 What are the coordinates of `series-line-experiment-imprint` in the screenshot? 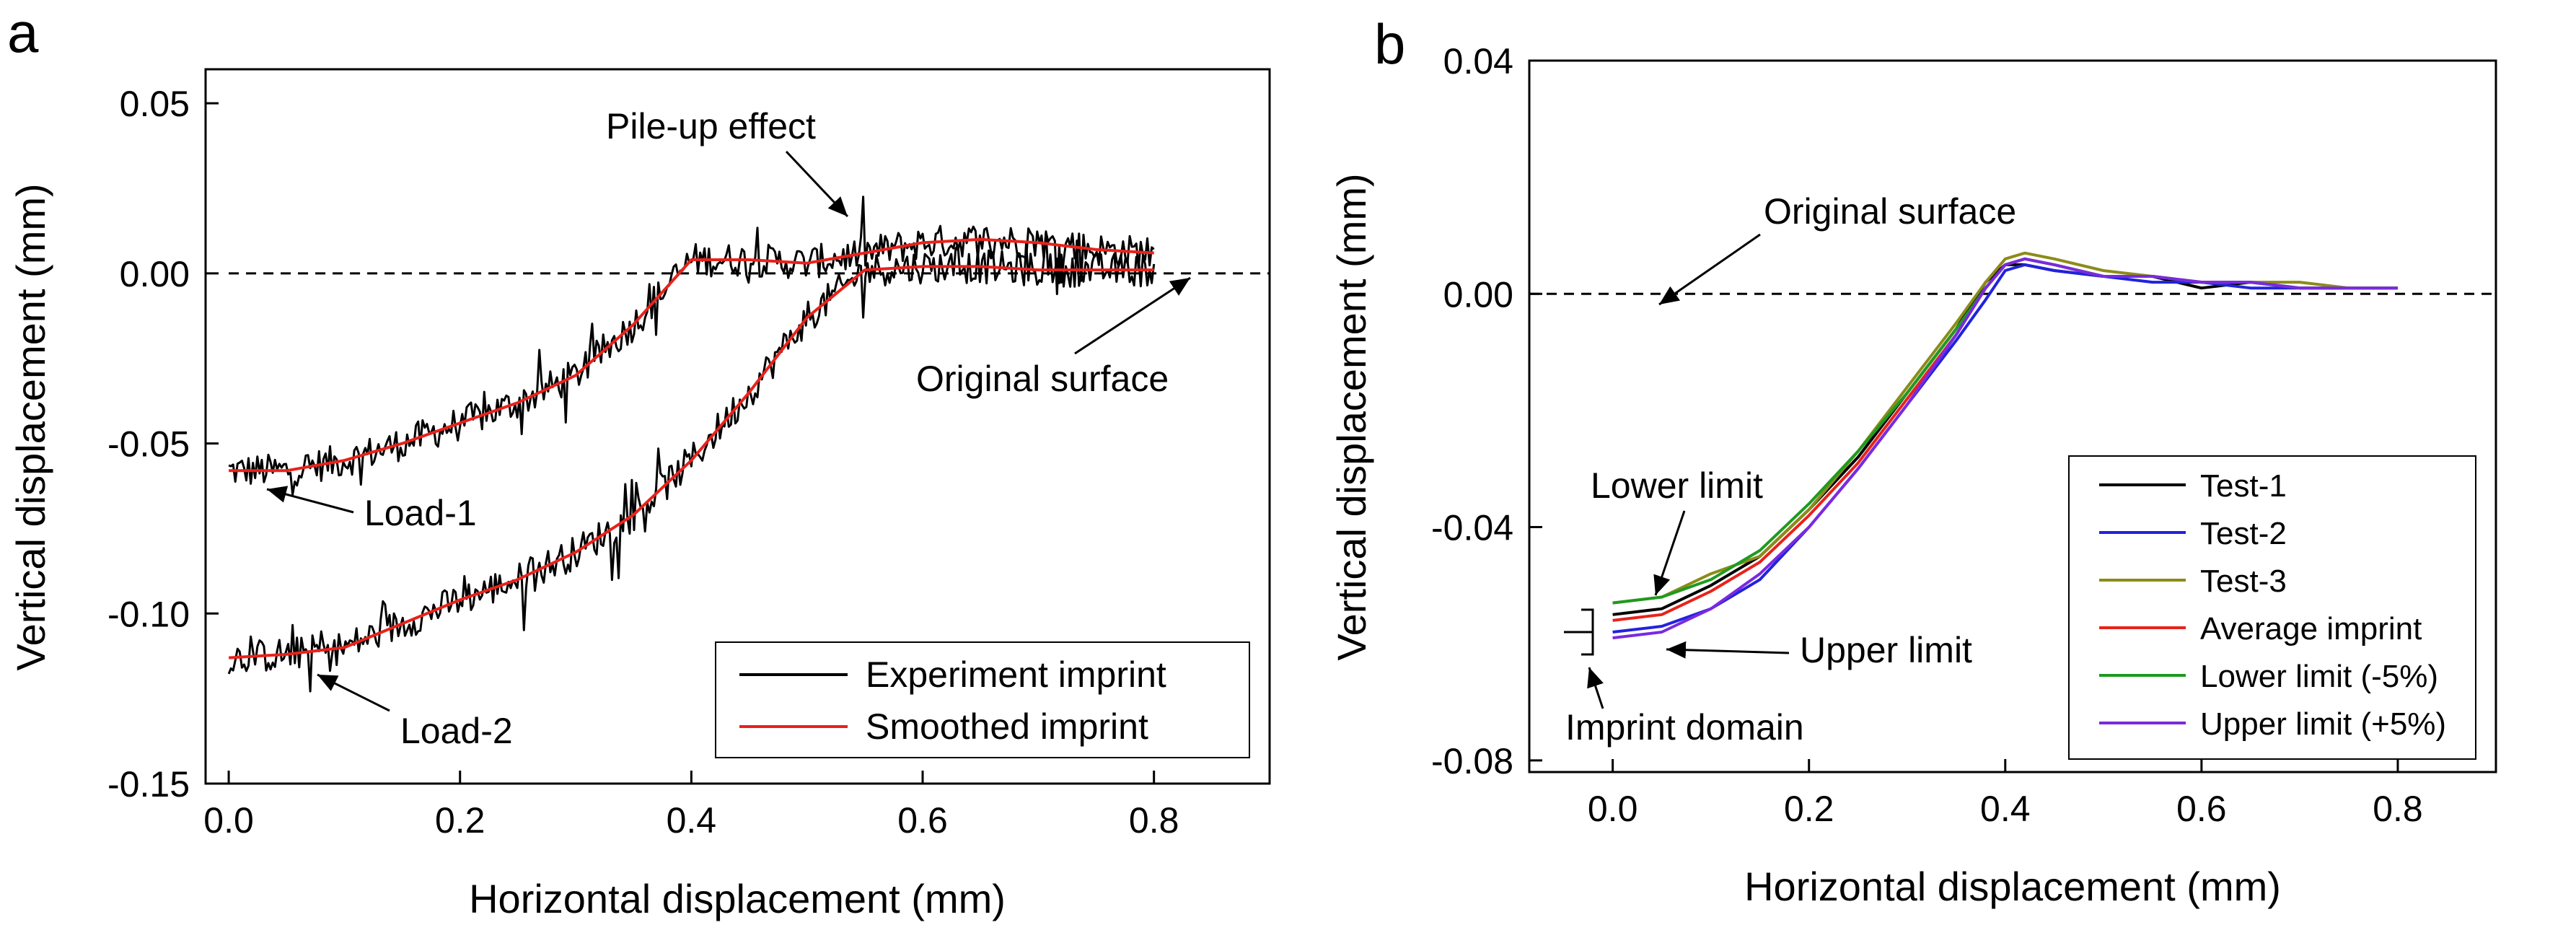 It's located at (691, 346).